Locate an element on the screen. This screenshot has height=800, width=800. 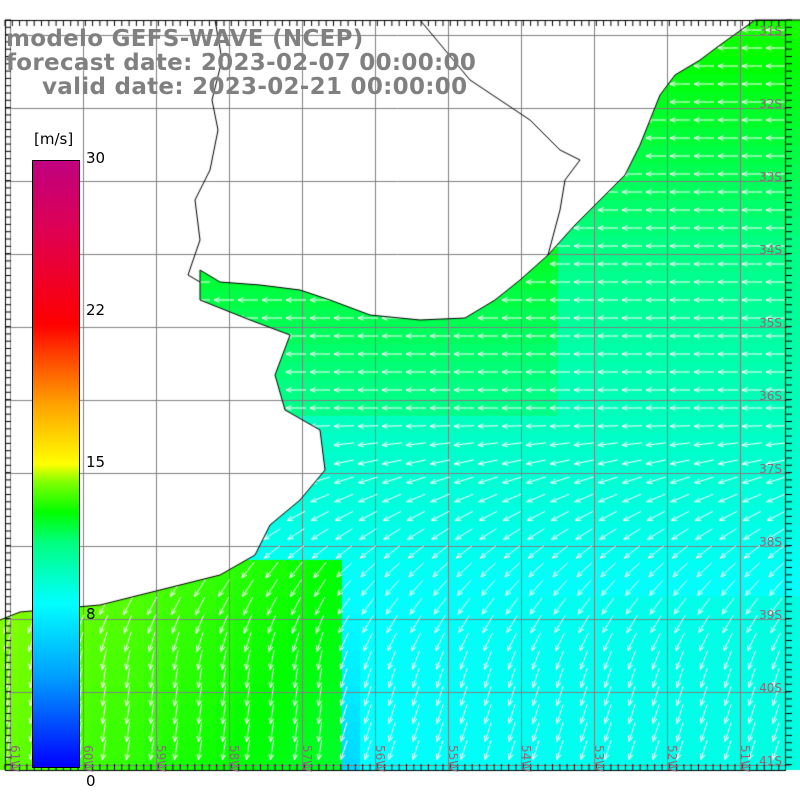
longitude-label: 59W is located at coordinates (161, 759).